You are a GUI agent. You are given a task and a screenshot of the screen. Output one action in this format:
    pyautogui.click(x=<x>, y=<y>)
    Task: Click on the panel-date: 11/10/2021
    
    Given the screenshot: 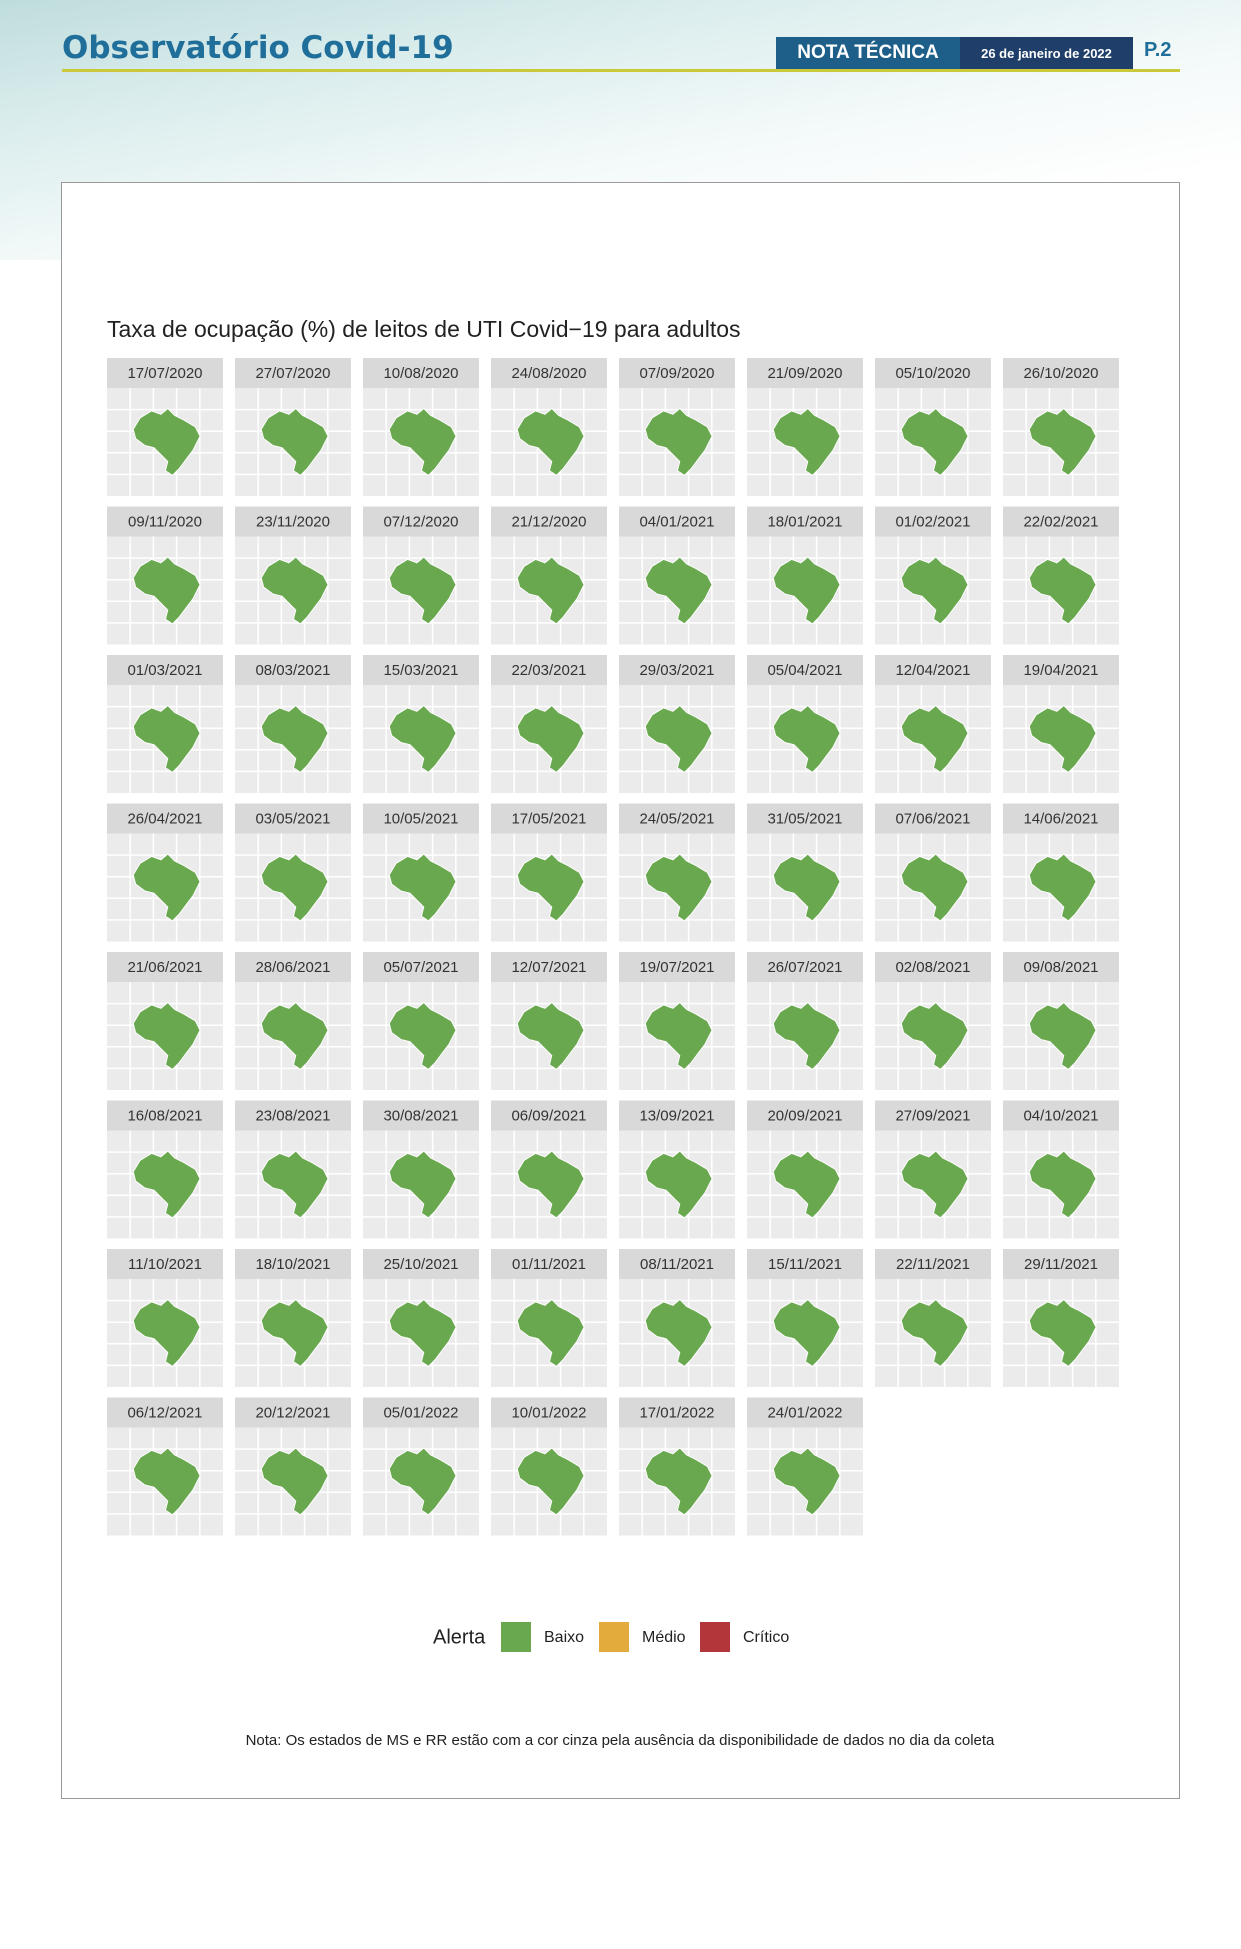 What is the action you would take?
    pyautogui.click(x=165, y=1264)
    